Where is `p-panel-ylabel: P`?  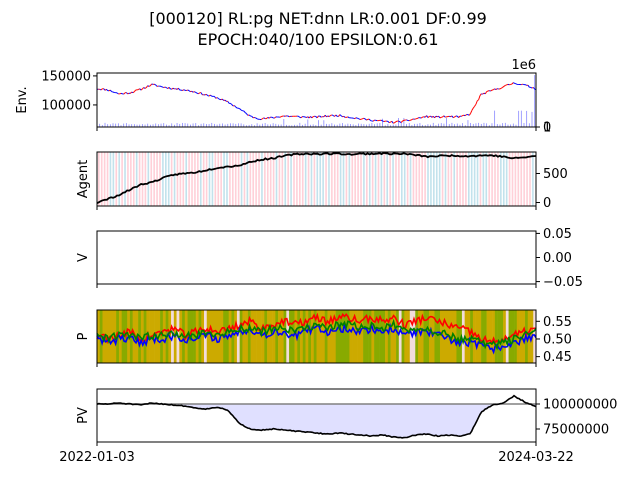
p-panel-ylabel: P is located at coordinates (83, 336).